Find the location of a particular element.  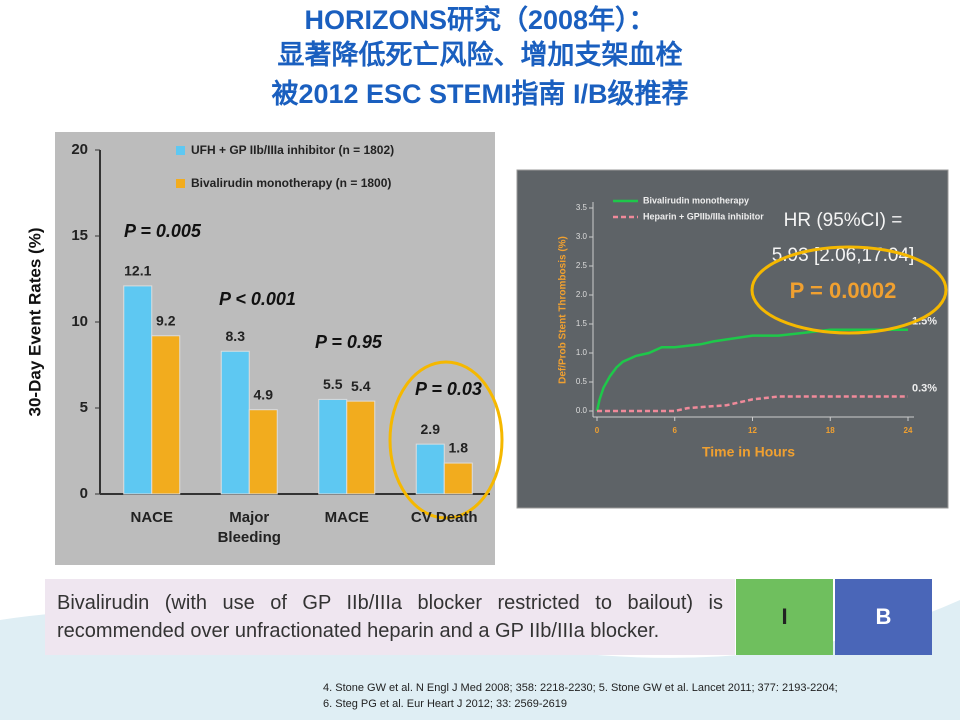

p-value: P = 0.005 is located at coordinates (163, 231).